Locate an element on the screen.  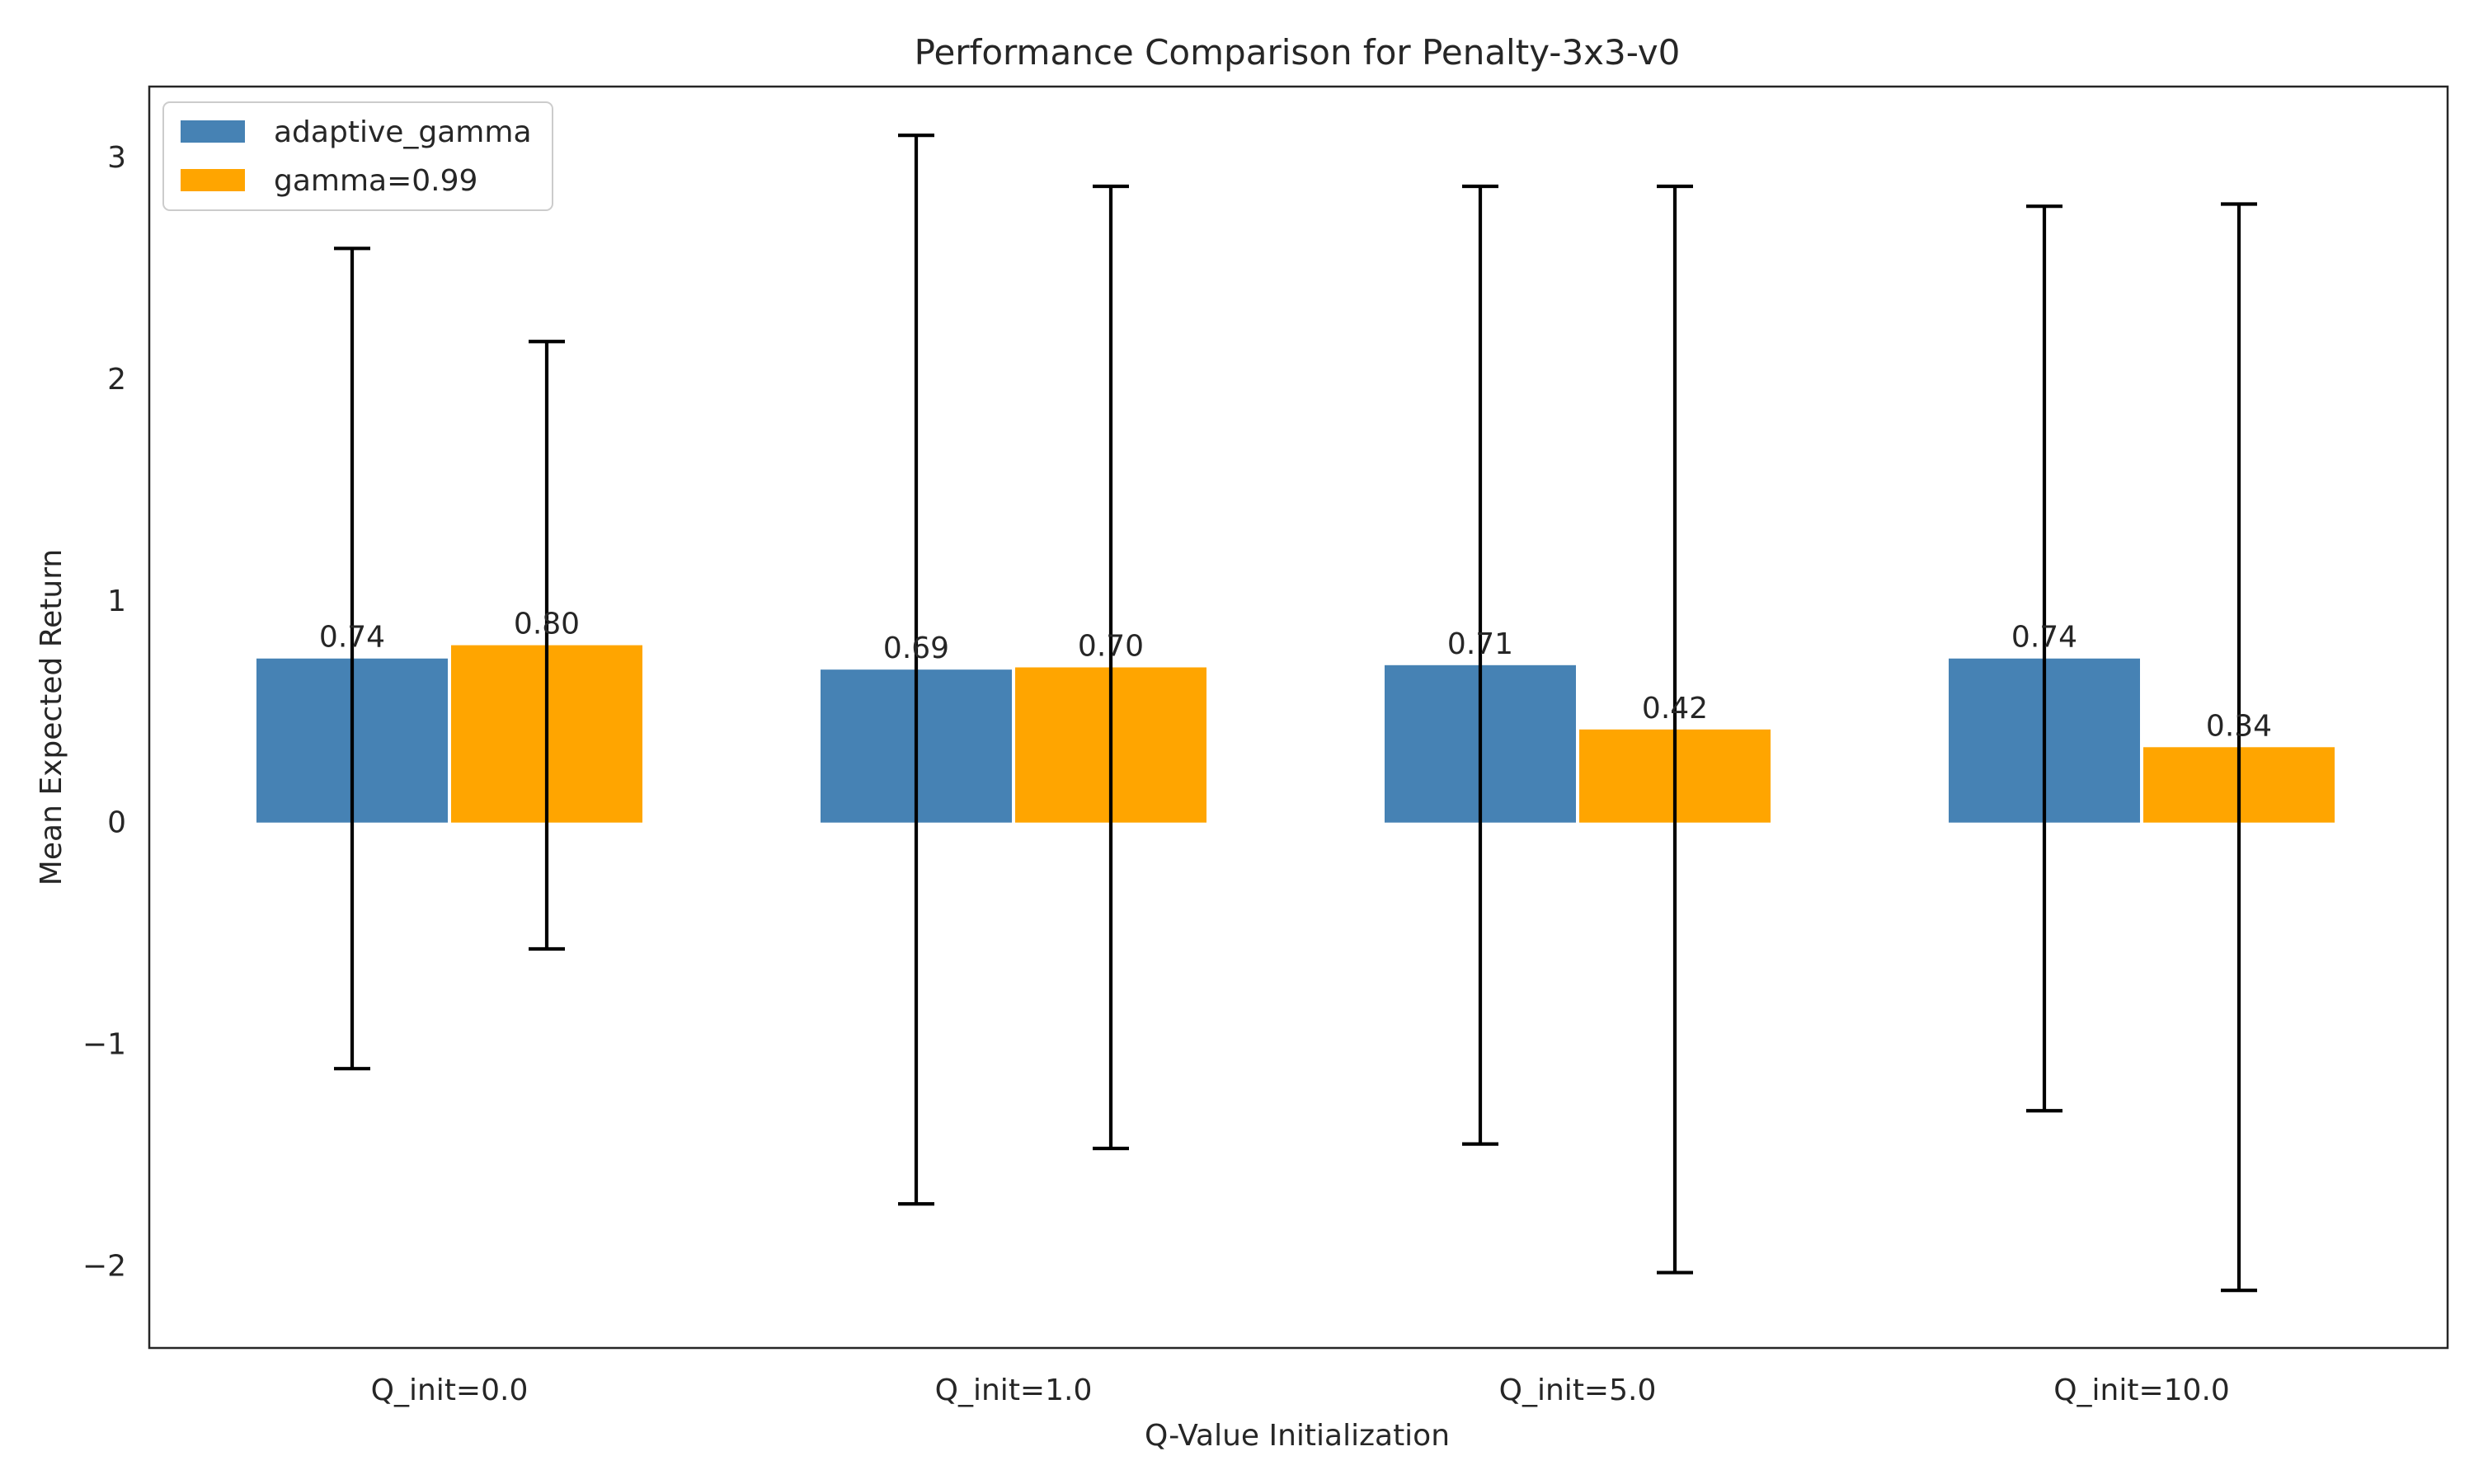
y-tick-label-1: −1 is located at coordinates (104, 1045).